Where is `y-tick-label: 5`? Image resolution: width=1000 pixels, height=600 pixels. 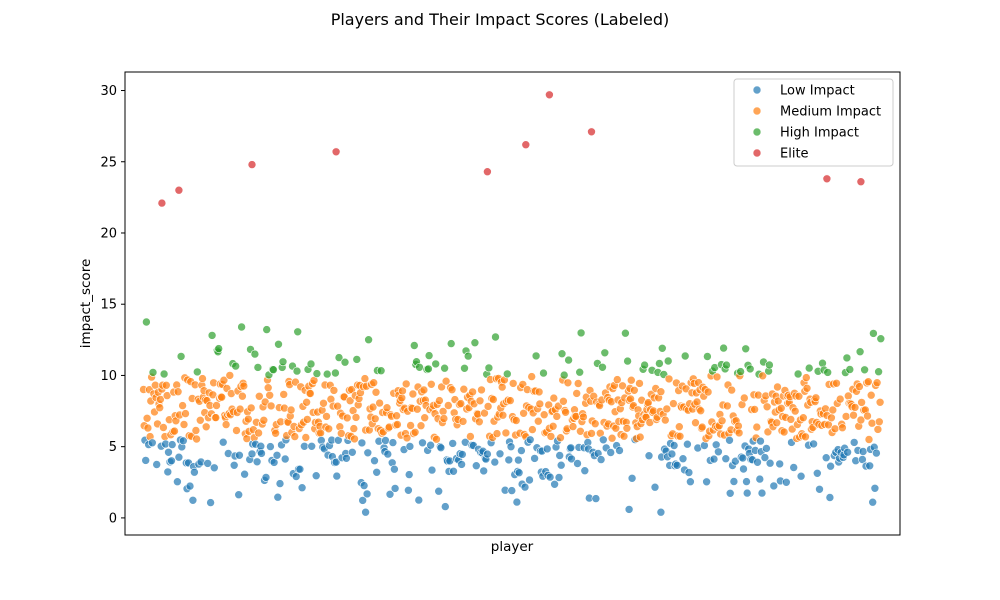
y-tick-label: 5 is located at coordinates (113, 447).